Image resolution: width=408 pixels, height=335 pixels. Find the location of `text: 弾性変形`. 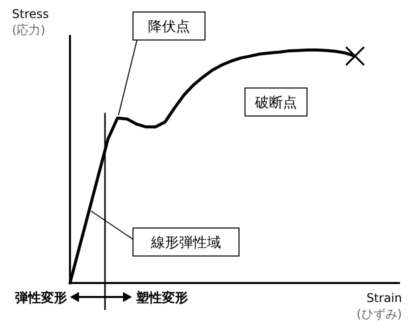

text: 弾性変形 is located at coordinates (41, 298).